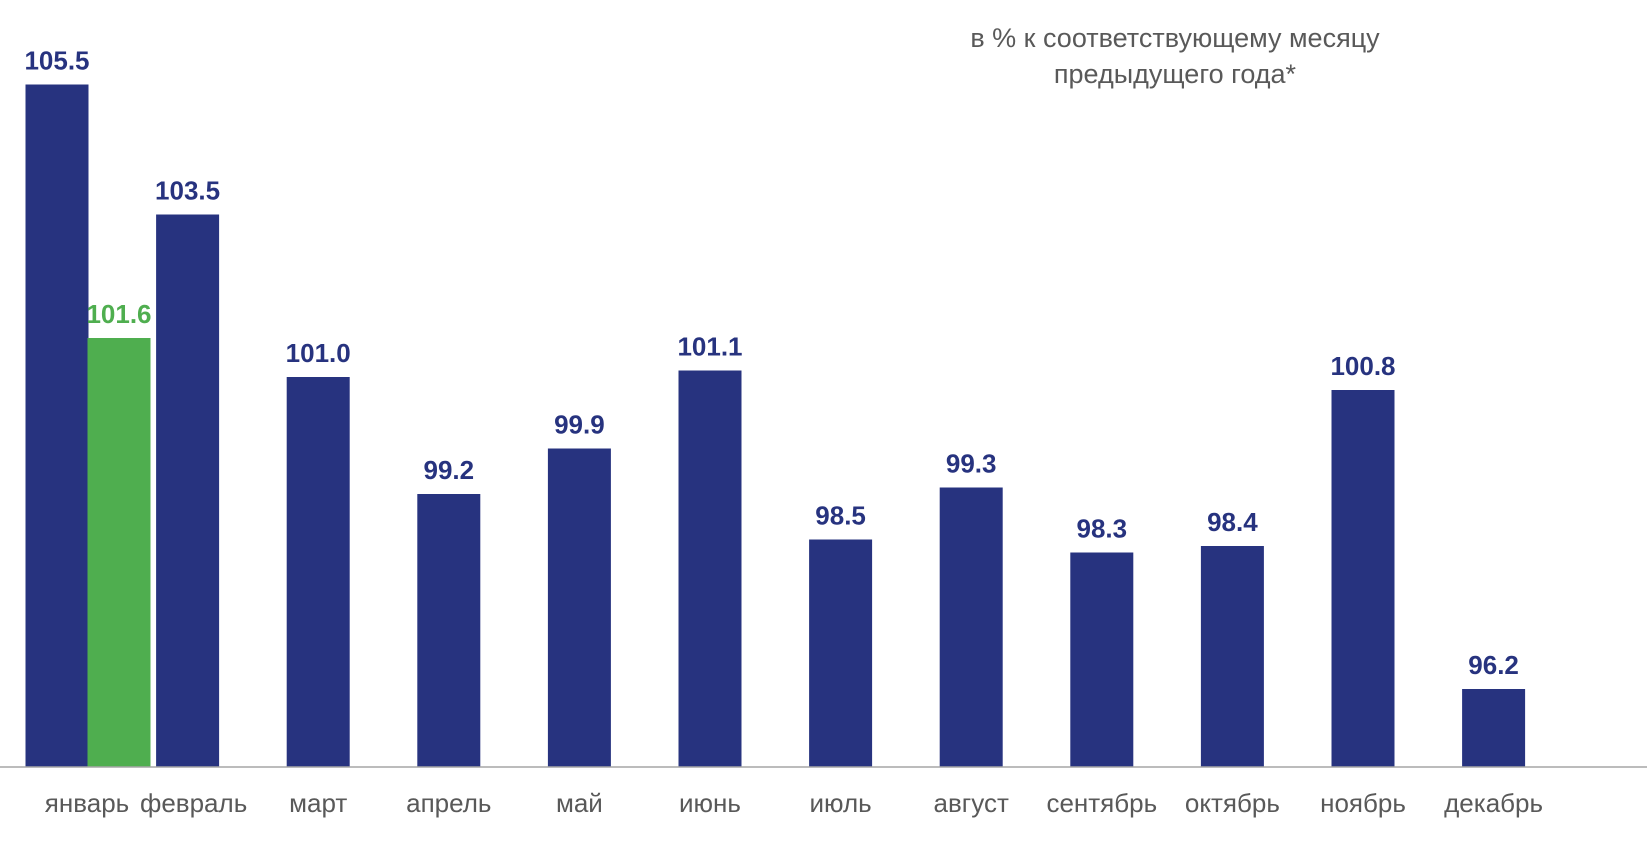  I want to click on value-label-main-7: 98.5, so click(840, 516).